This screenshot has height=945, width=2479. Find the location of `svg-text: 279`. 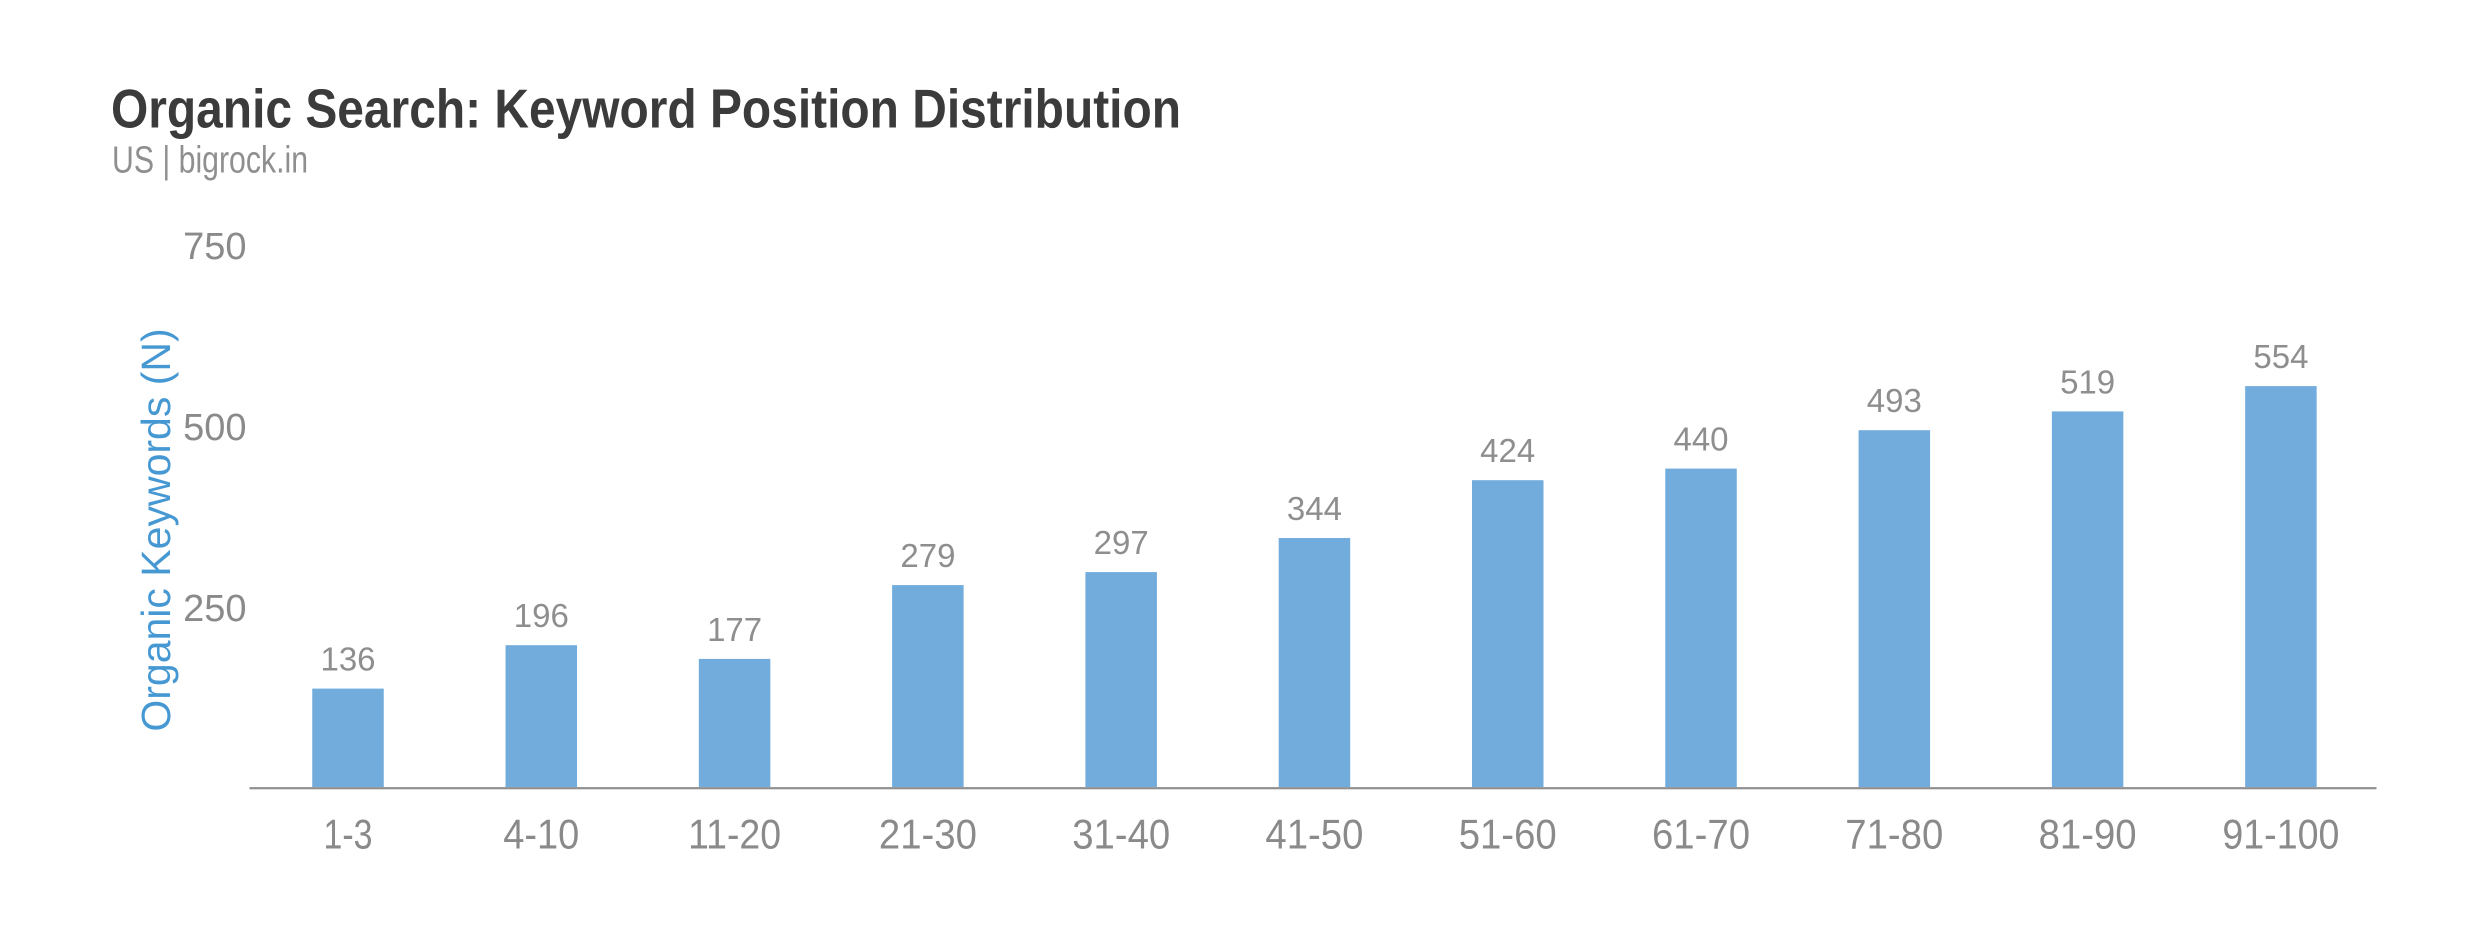

svg-text: 279 is located at coordinates (927, 555).